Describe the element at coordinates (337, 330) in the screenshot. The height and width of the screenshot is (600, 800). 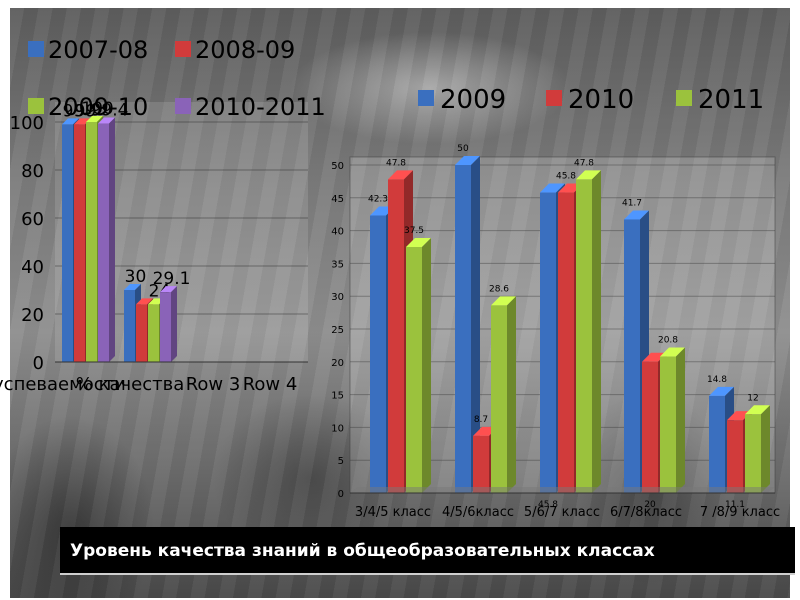
I see `right-y-tick: 25` at that location.